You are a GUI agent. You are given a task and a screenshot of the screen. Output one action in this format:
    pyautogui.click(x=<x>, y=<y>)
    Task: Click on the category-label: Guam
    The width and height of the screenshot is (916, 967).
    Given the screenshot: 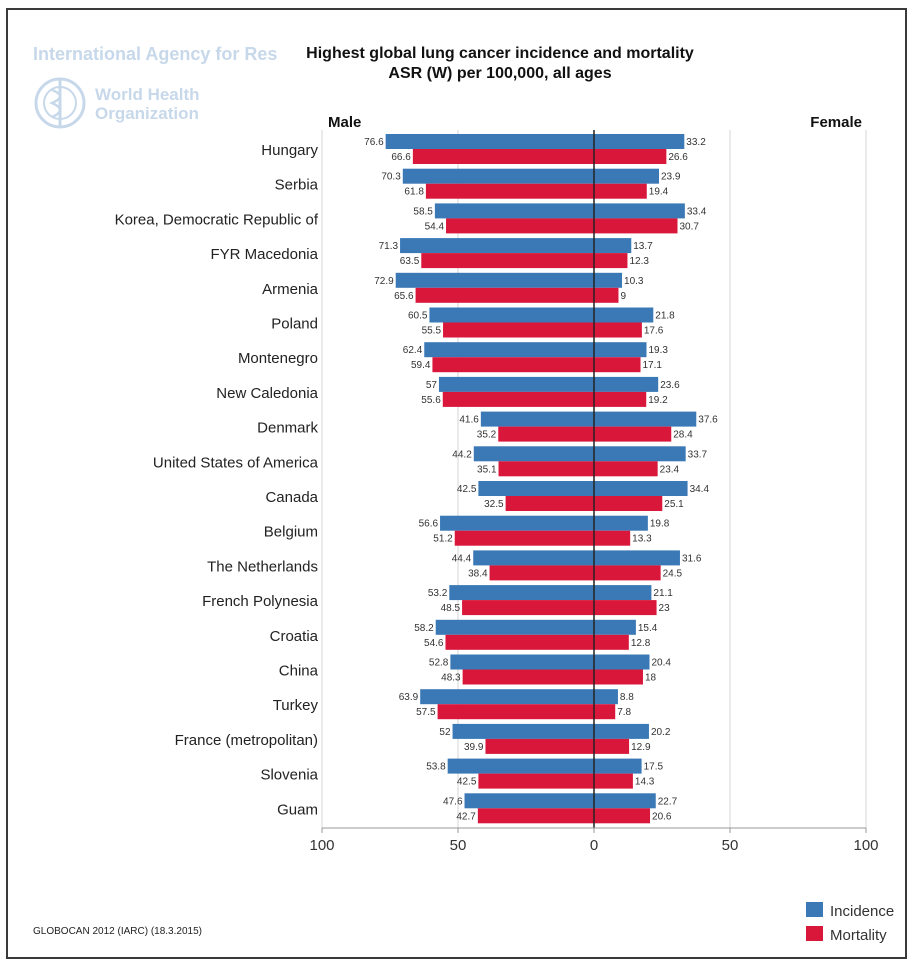 What is the action you would take?
    pyautogui.click(x=297, y=809)
    